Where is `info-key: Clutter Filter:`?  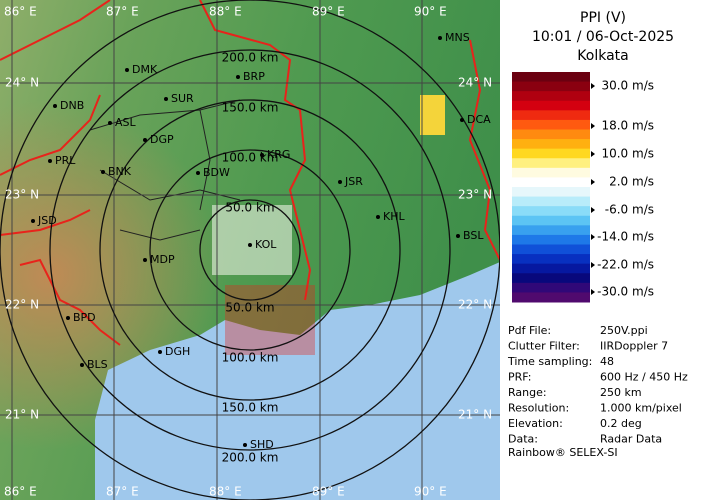
info-key: Clutter Filter: is located at coordinates (544, 346).